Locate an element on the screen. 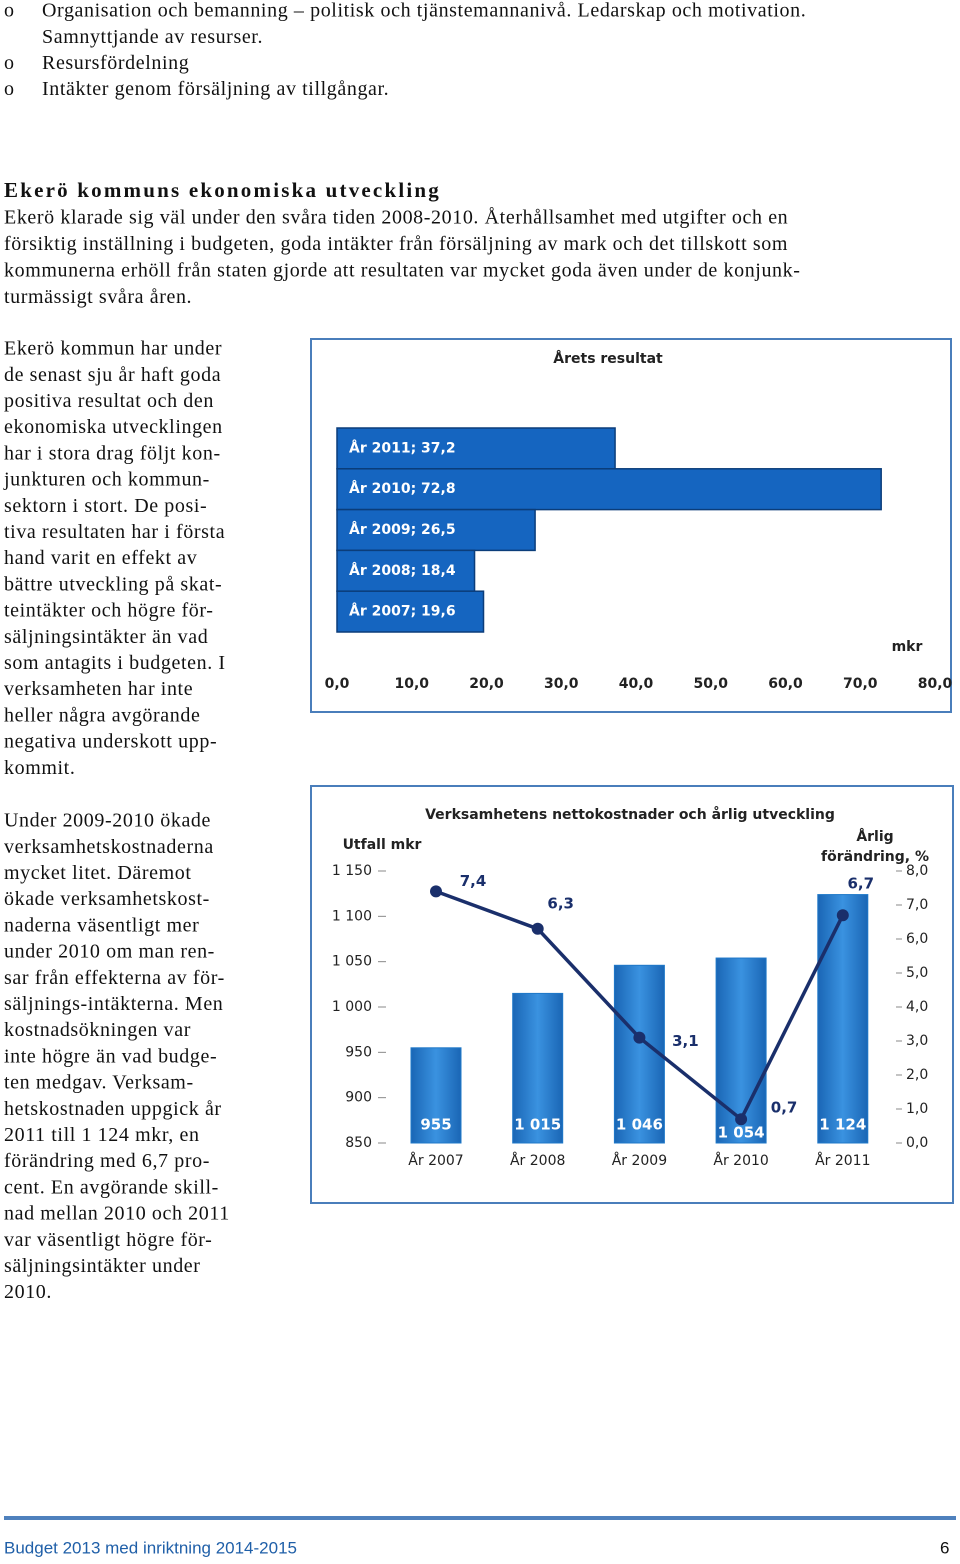 The height and width of the screenshot is (1564, 960). bar-value-label: 1 054 is located at coordinates (741, 1133).